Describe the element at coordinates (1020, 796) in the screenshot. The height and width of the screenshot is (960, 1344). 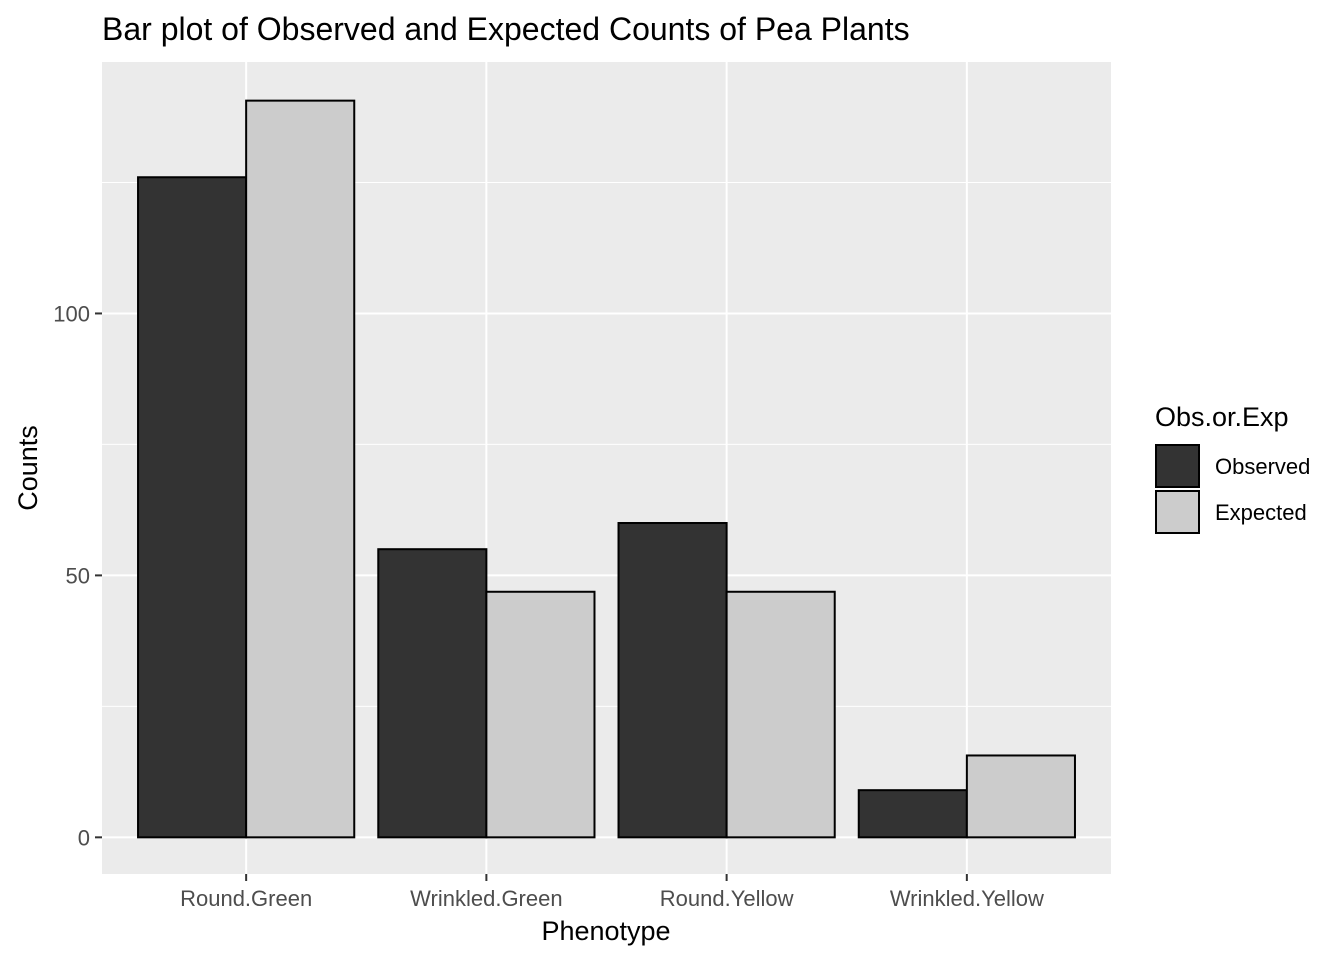
I see `bar-expected-wrinkled-yellow` at that location.